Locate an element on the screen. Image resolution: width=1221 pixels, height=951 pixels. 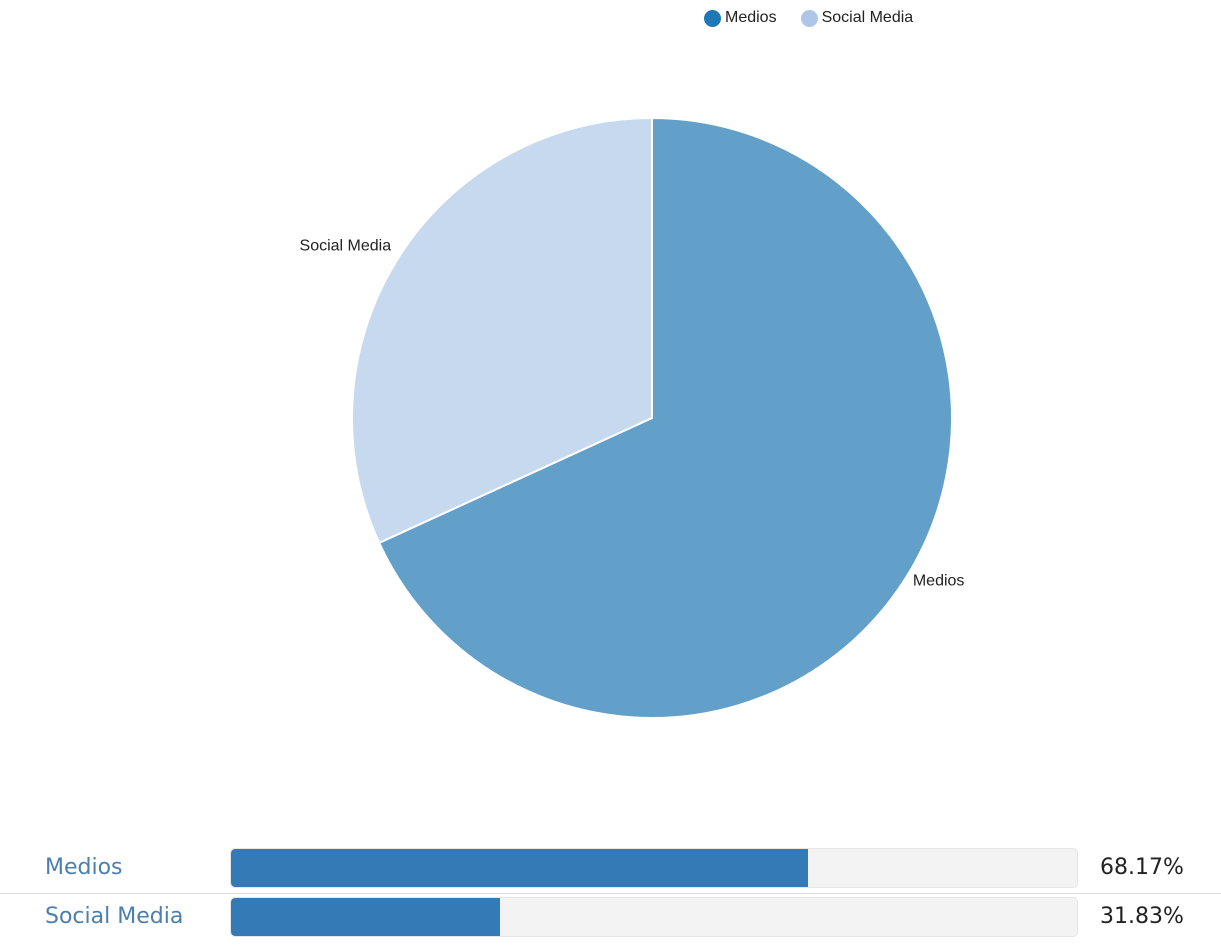
bar-fill-social-media is located at coordinates (366, 917).